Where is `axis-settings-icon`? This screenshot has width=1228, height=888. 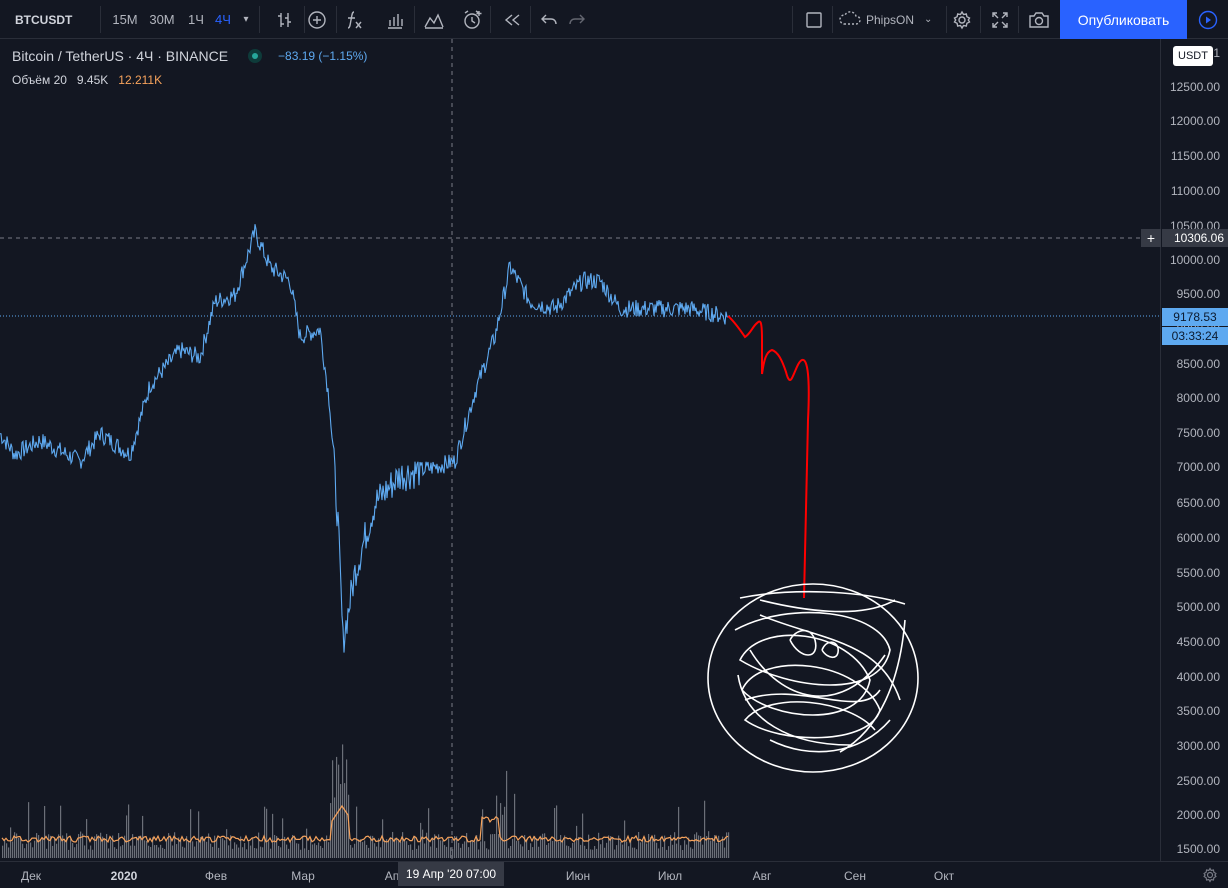
axis-settings-icon is located at coordinates (1210, 875).